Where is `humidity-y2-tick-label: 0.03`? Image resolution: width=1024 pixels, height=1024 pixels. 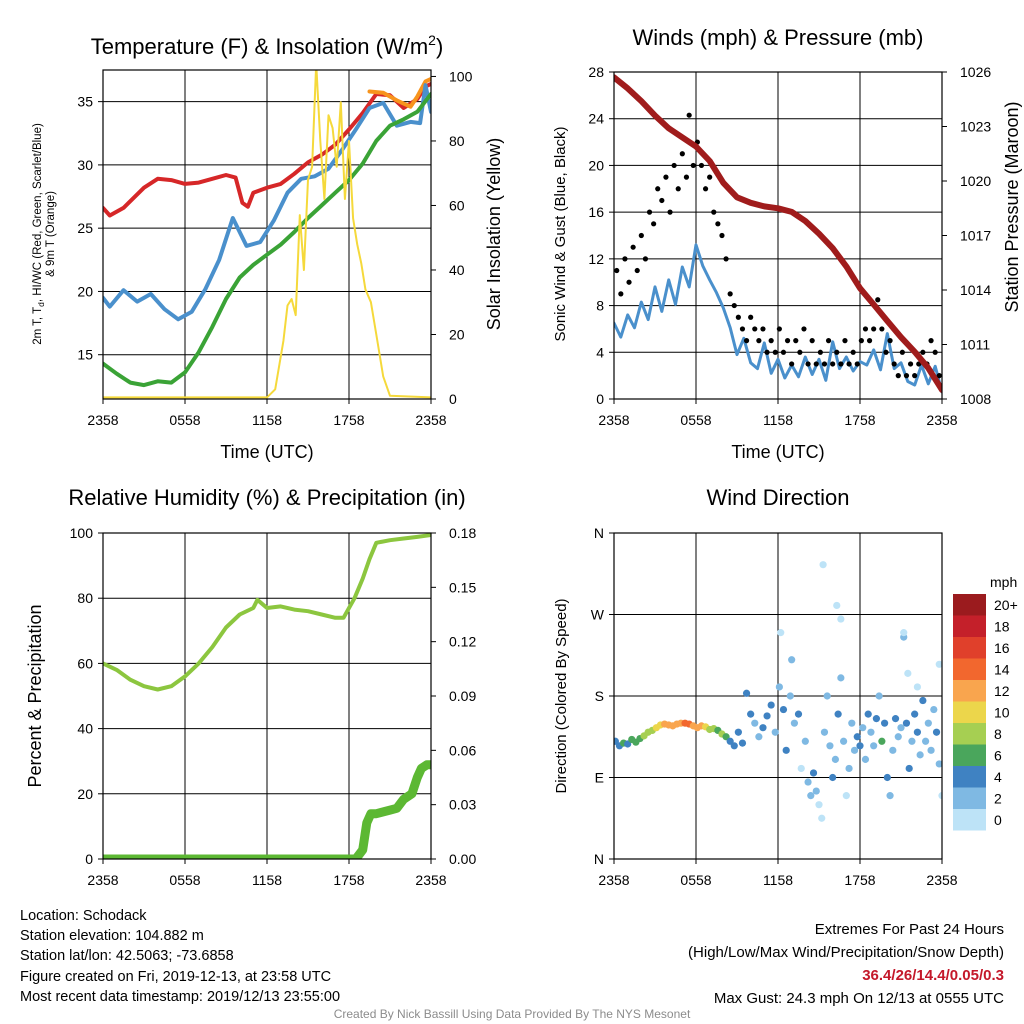
humidity-y2-tick-label: 0.03 is located at coordinates (462, 805).